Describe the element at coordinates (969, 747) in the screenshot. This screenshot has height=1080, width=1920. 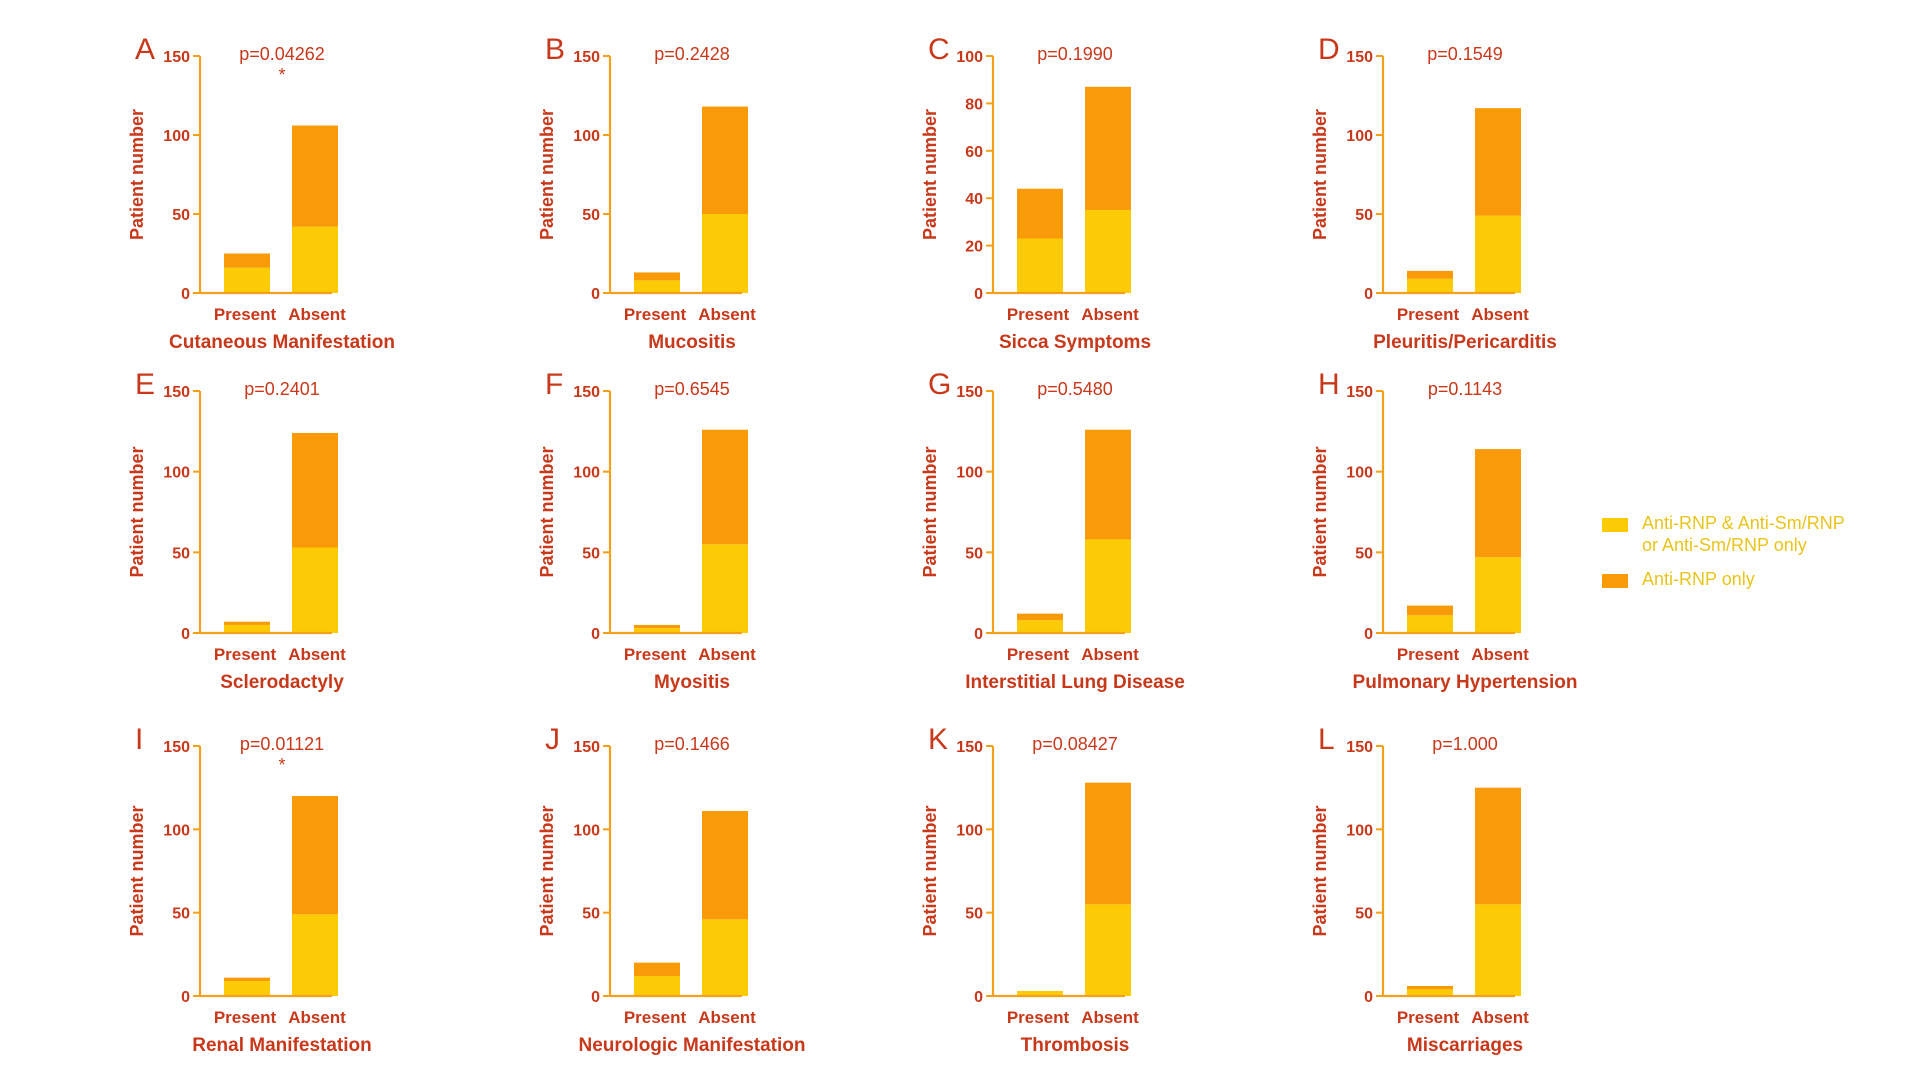
I see `y-tick-label-k-150: 150` at that location.